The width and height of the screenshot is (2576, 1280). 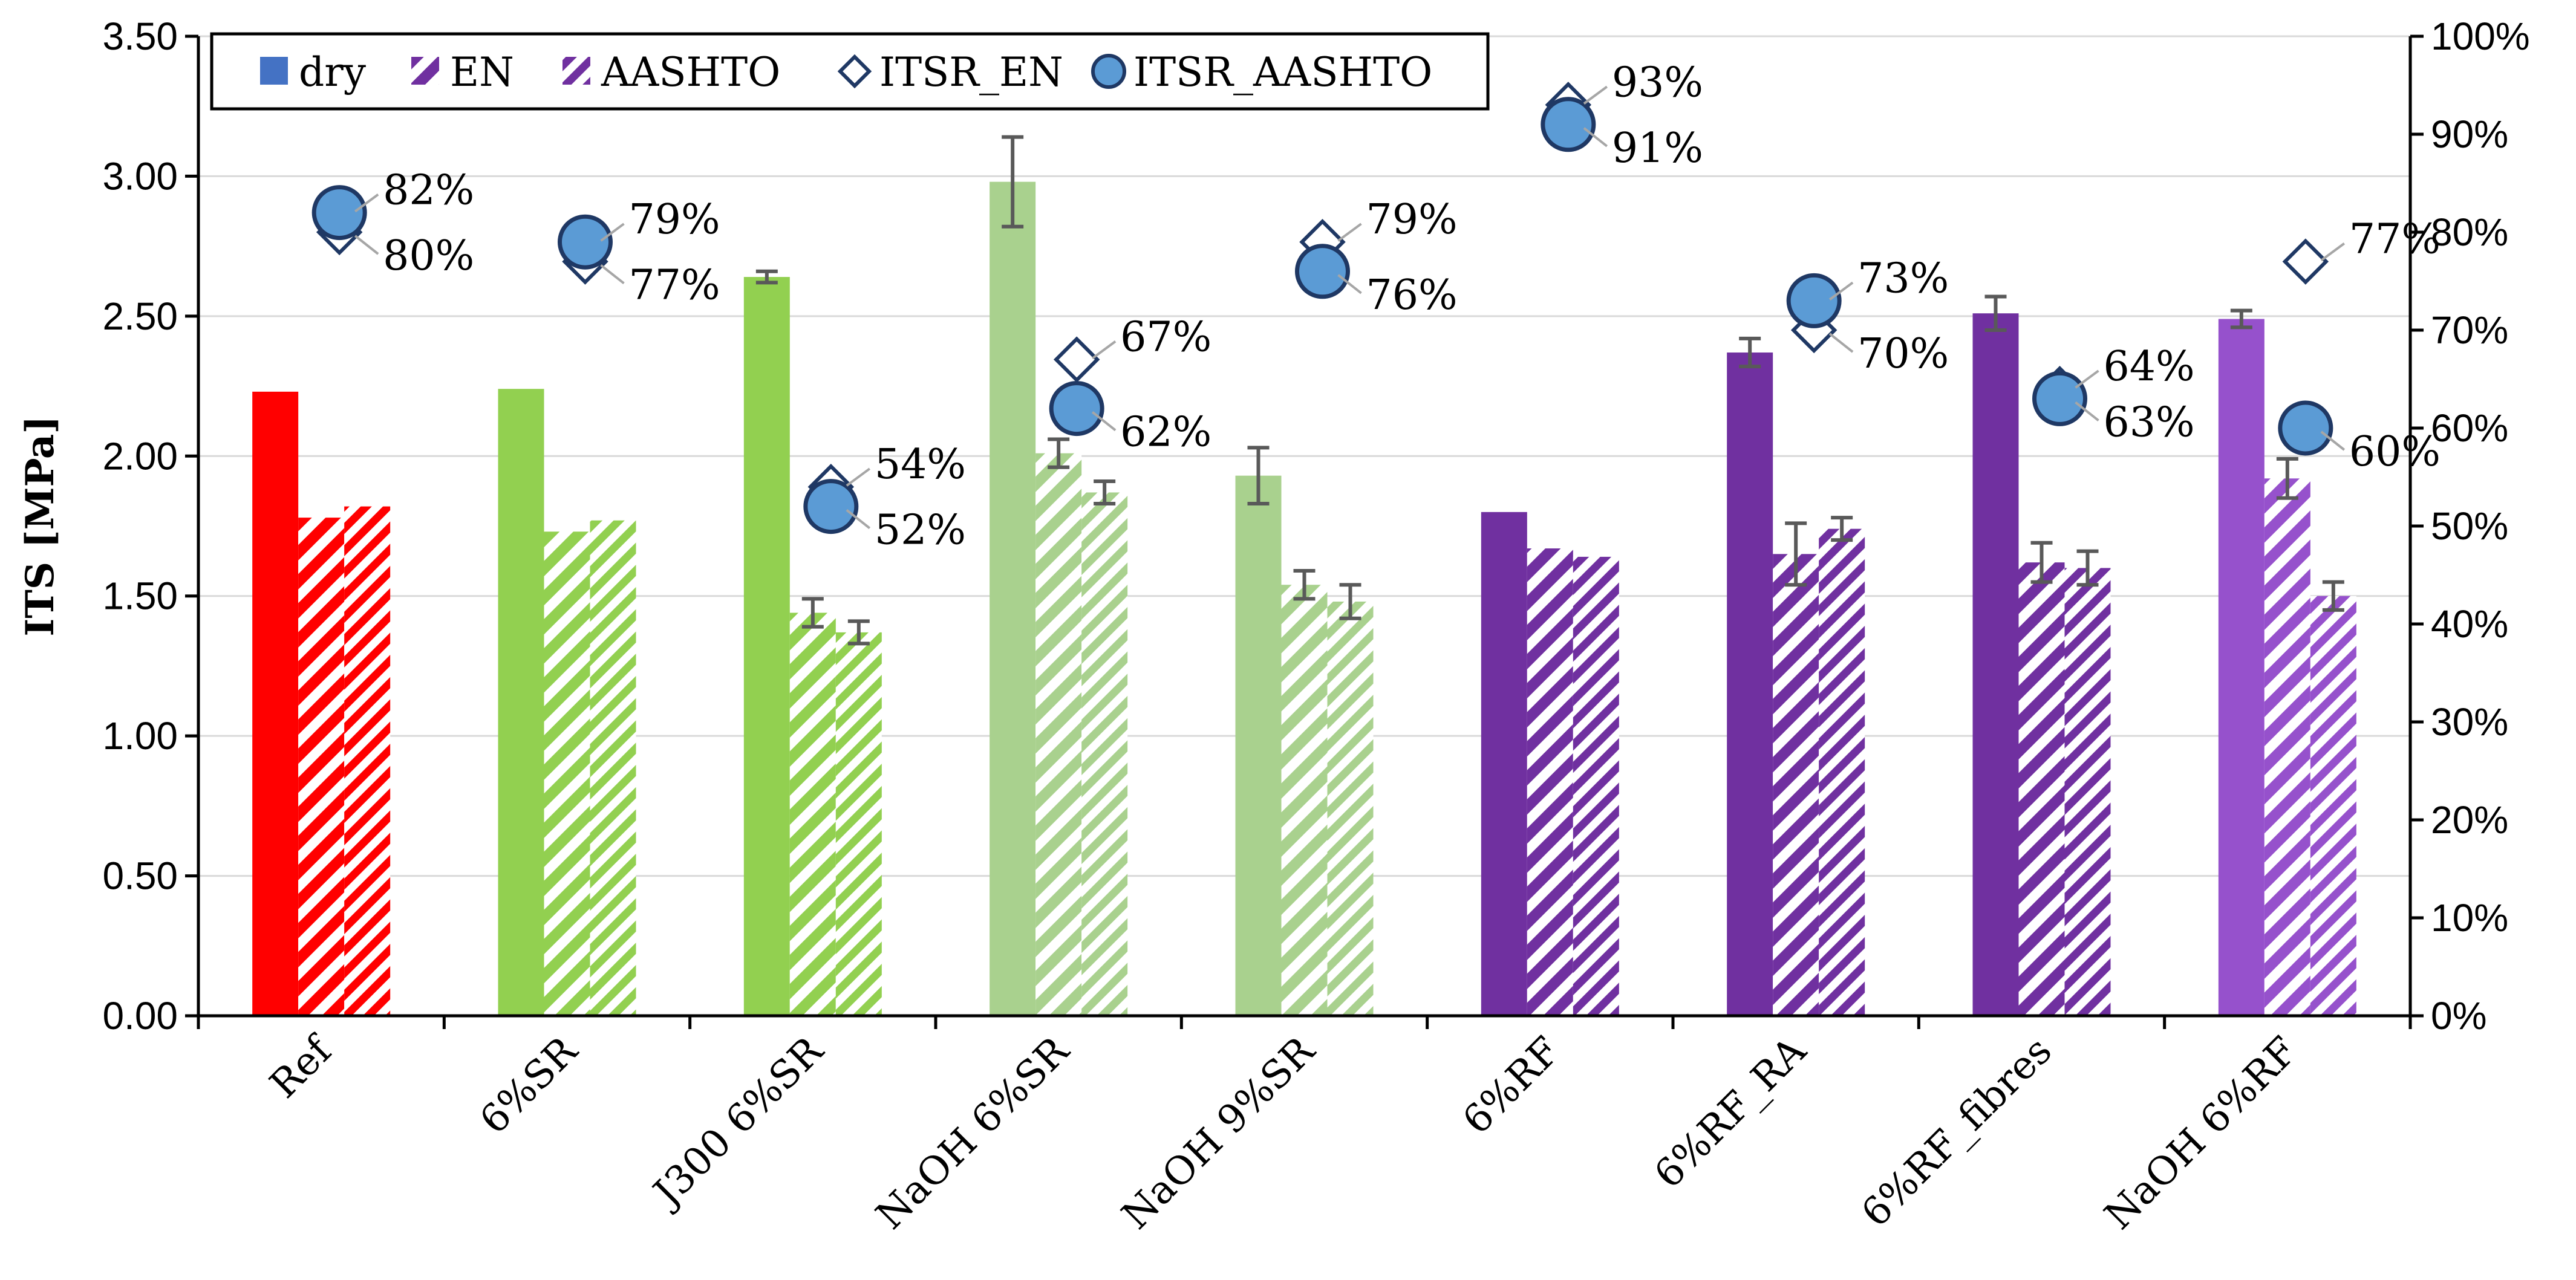 I want to click on itsr-label-lower: 52%, so click(x=920, y=530).